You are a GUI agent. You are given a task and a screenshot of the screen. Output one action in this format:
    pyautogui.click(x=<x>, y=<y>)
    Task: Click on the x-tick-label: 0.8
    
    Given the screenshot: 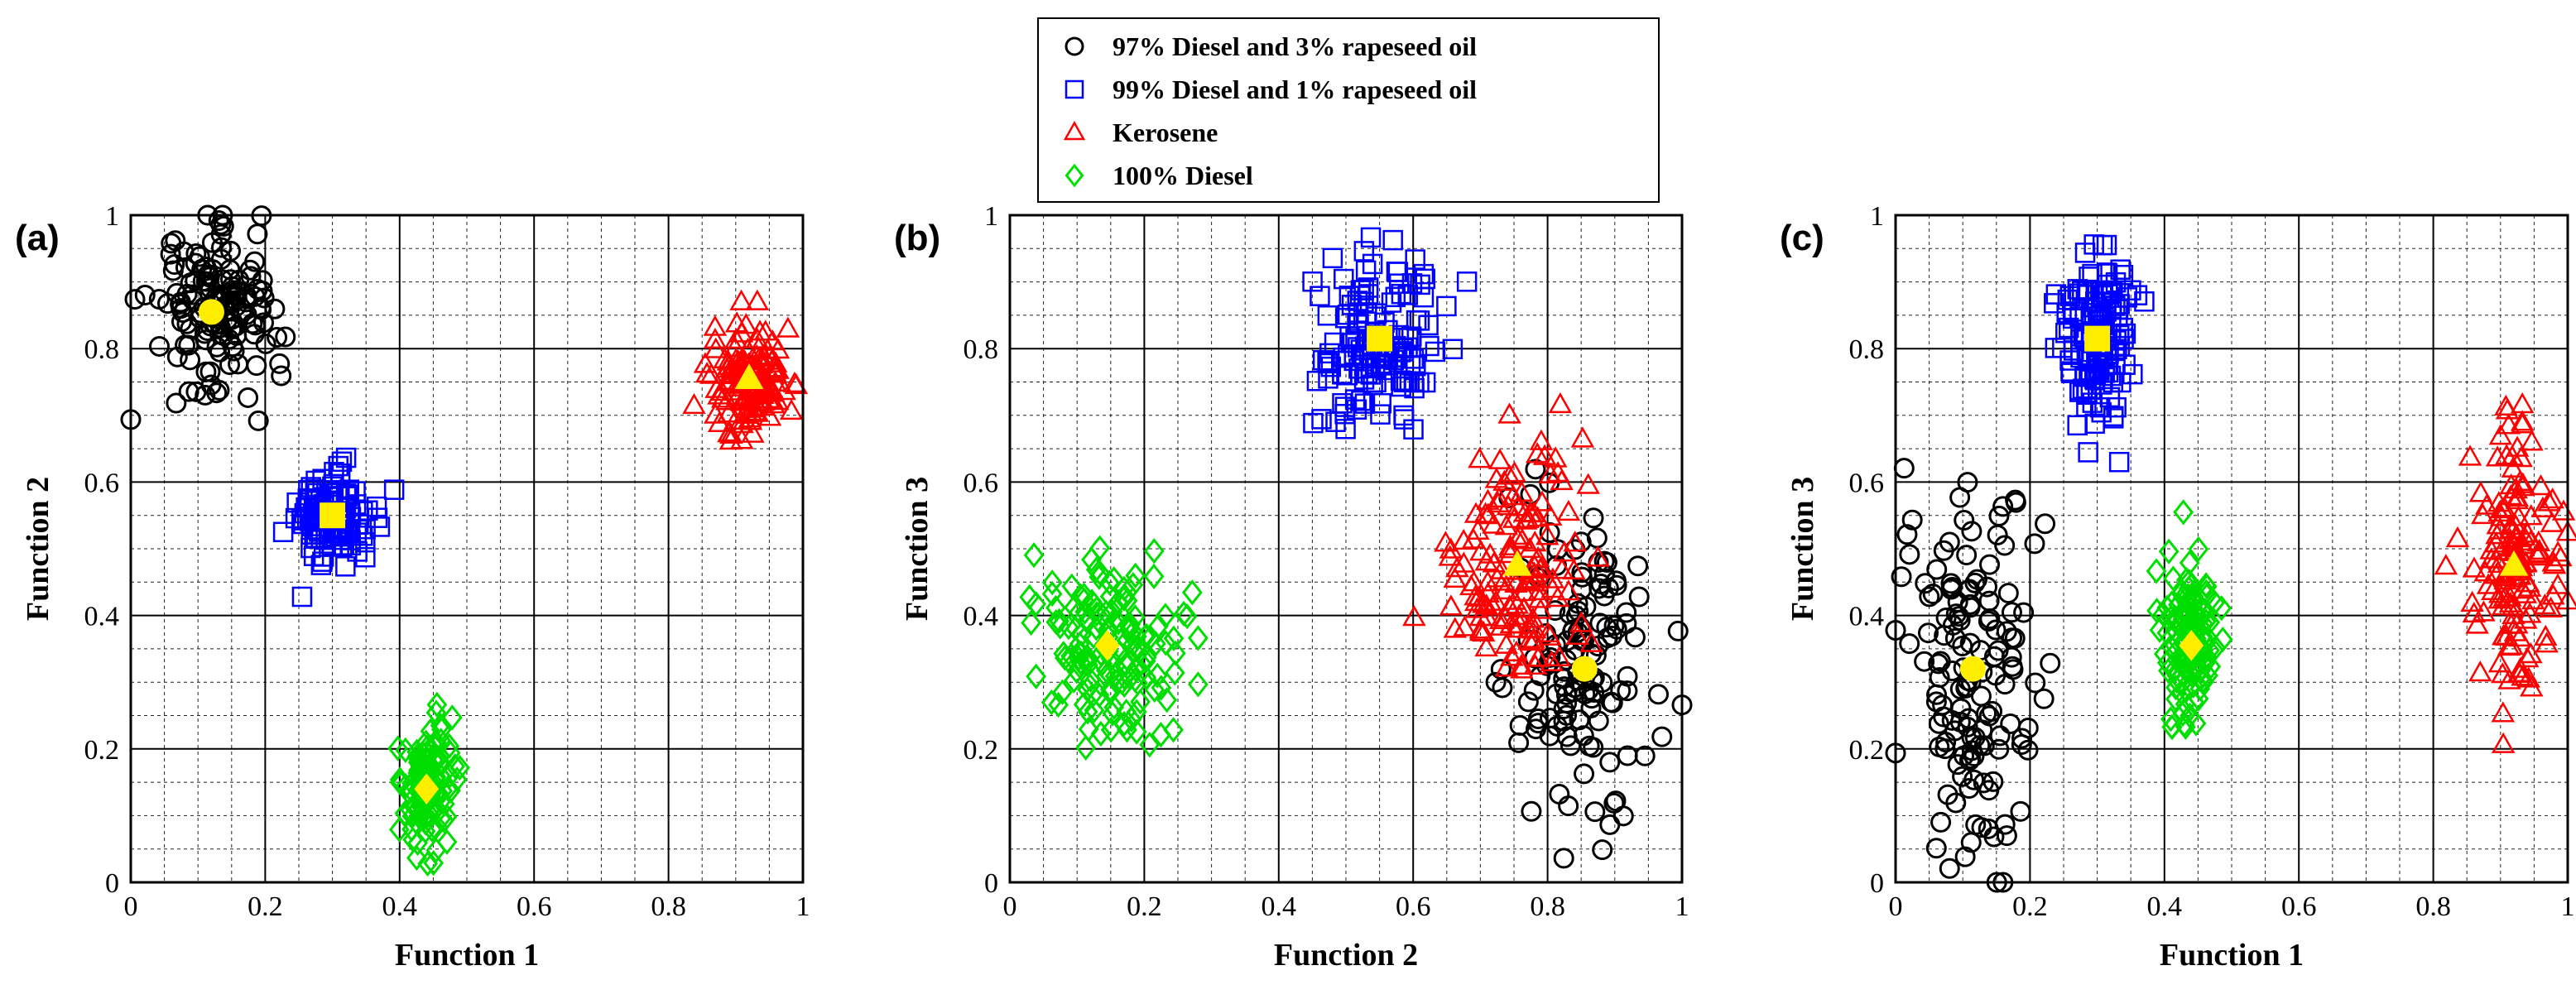 What is the action you would take?
    pyautogui.click(x=2433, y=906)
    